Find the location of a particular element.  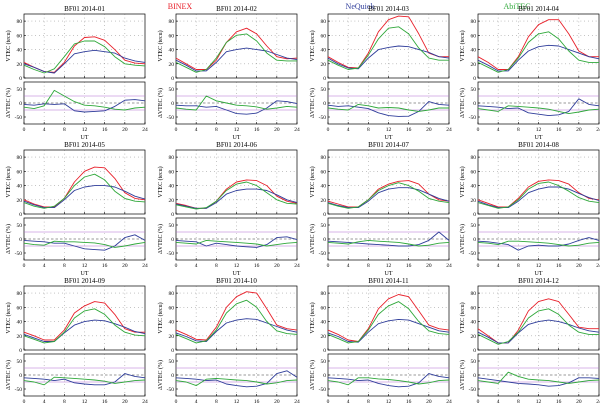

panel-title: BF01 2014-09 is located at coordinates (84, 281).